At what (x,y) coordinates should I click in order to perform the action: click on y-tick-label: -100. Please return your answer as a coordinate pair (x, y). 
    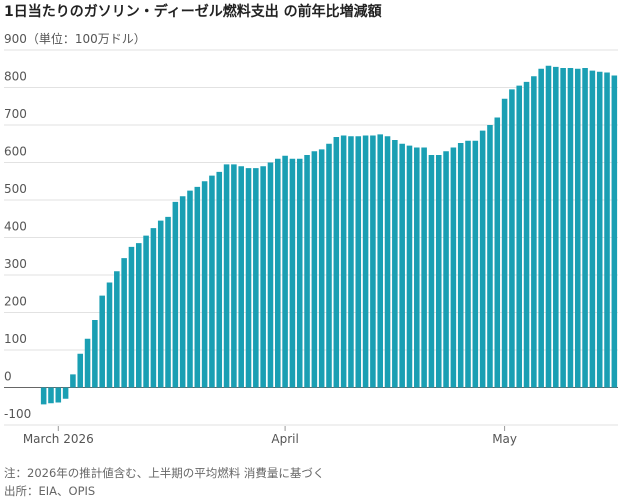
    Looking at the image, I should click on (17, 414).